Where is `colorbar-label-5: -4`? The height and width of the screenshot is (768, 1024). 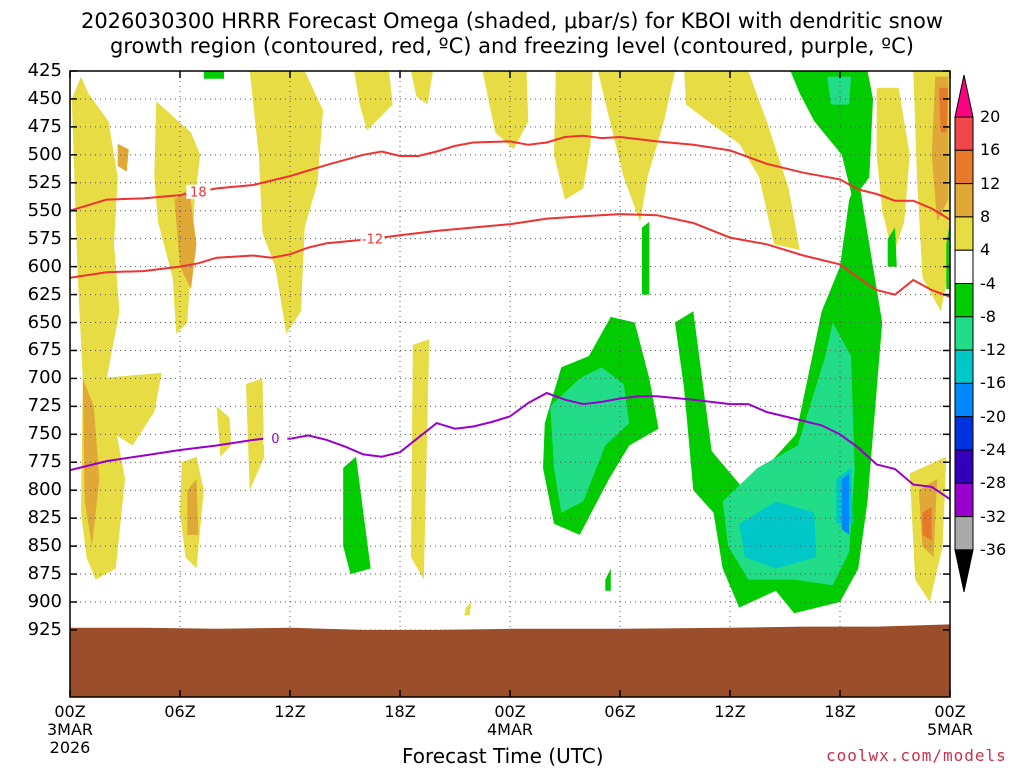 colorbar-label-5: -4 is located at coordinates (988, 283).